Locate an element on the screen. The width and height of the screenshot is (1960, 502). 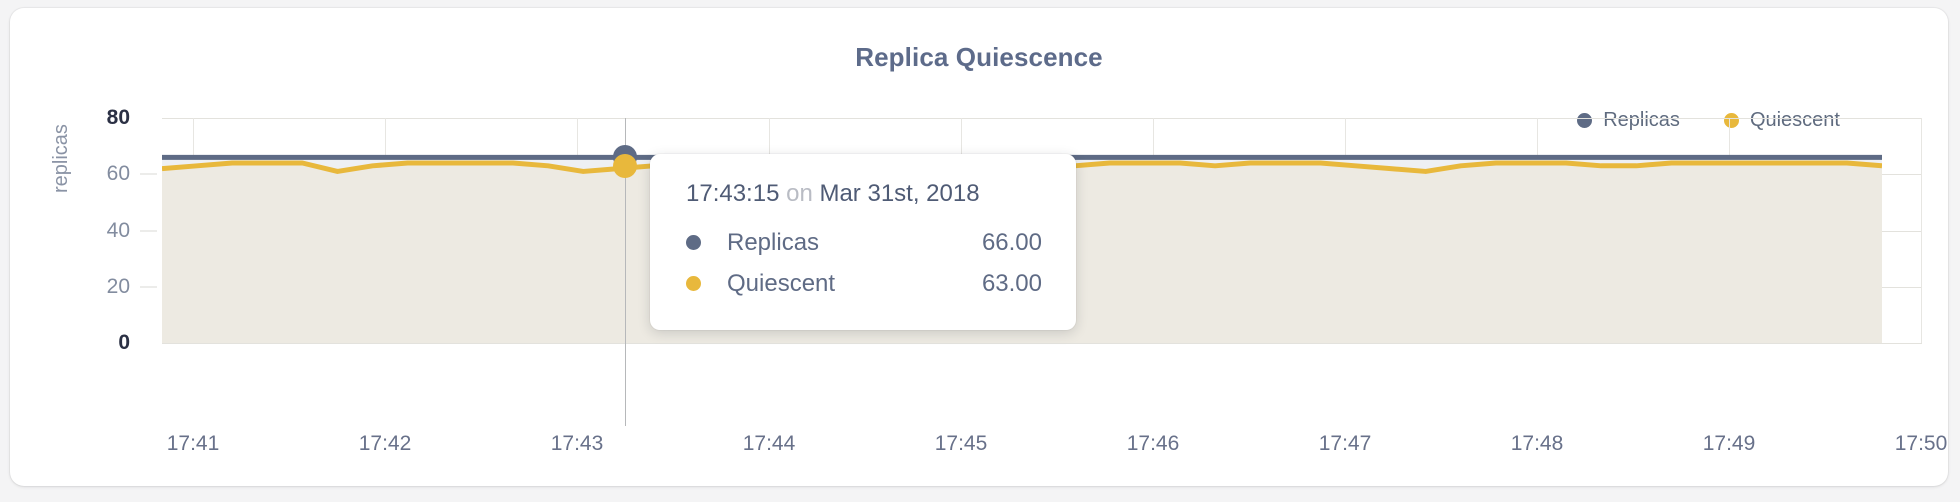
legend-label: Quiescent is located at coordinates (1794, 120).